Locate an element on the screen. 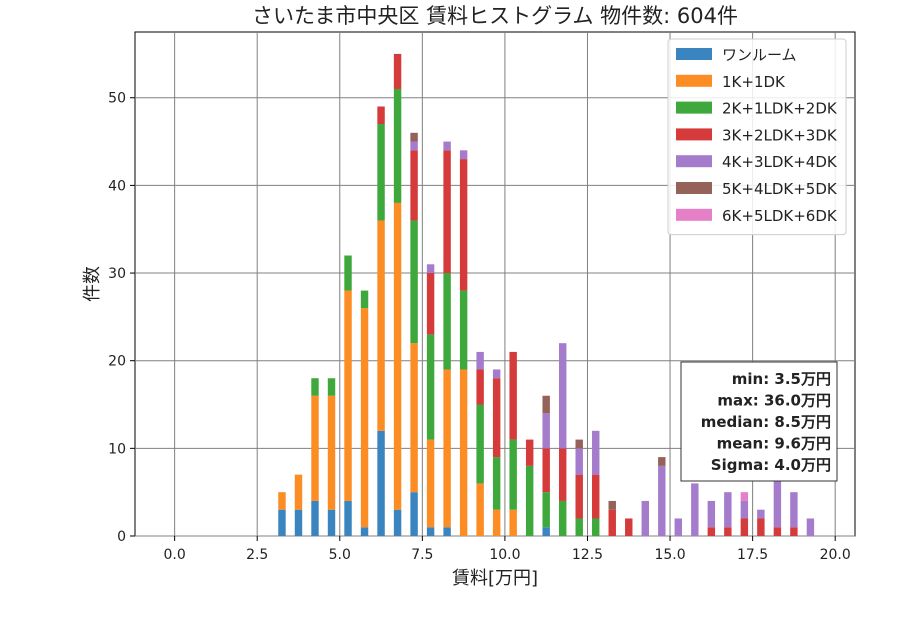 The width and height of the screenshot is (900, 630). stats-line: max: 36.0万円 is located at coordinates (774, 401).